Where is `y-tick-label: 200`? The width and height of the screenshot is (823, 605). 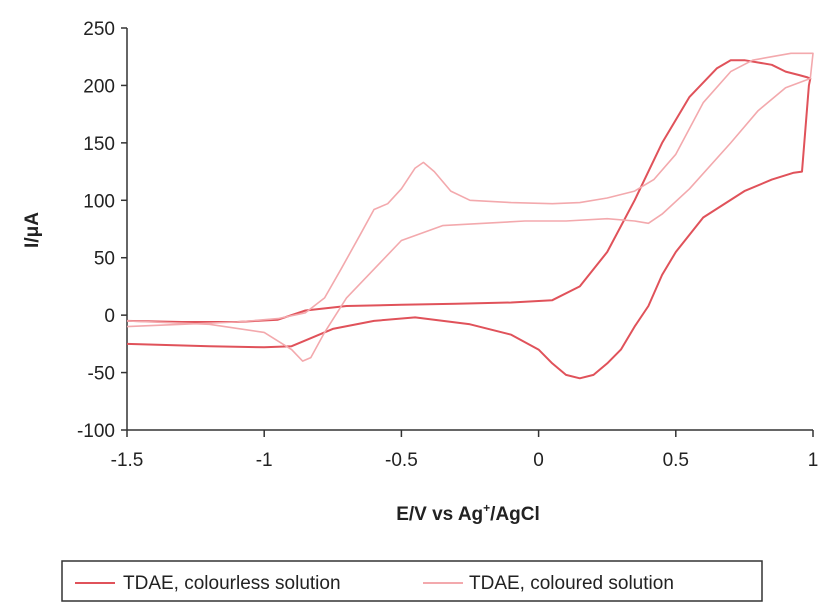 y-tick-label: 200 is located at coordinates (99, 86).